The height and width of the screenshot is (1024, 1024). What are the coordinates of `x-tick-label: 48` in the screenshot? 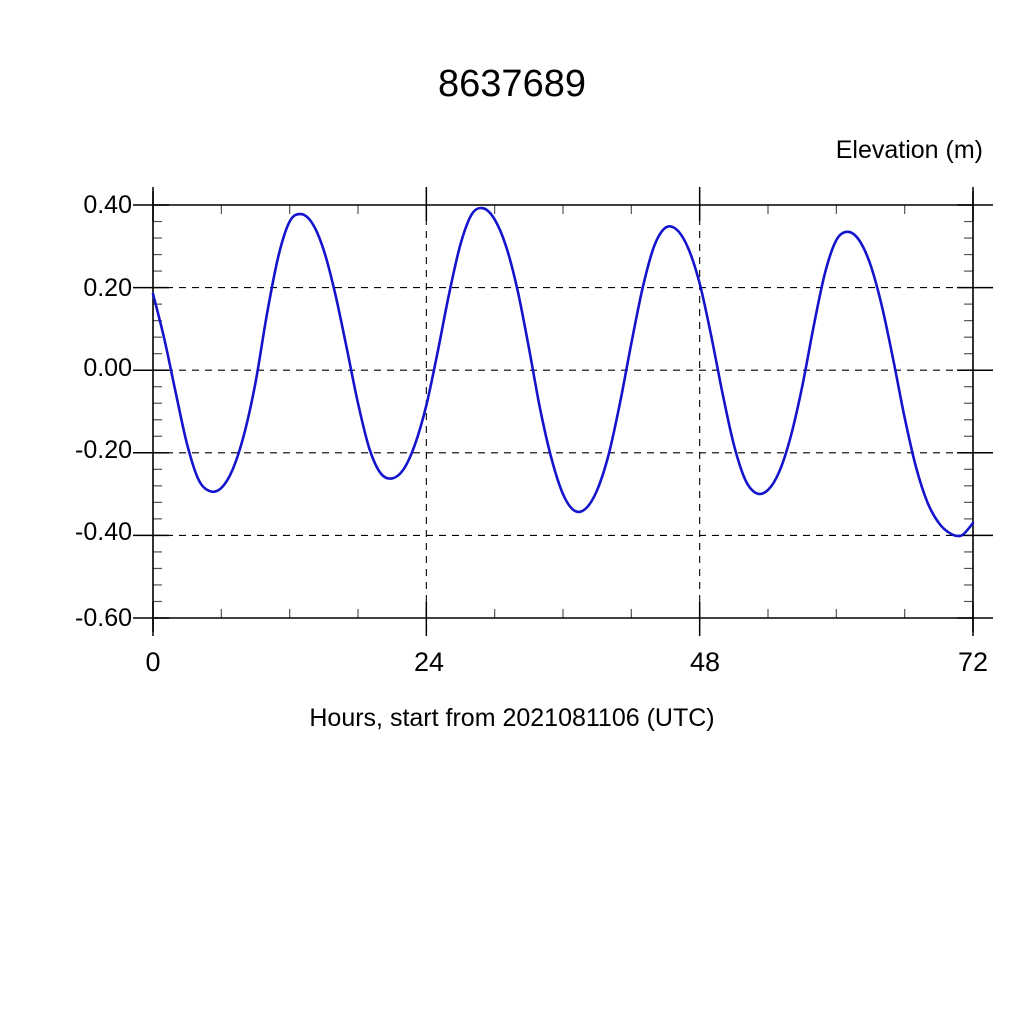 It's located at (705, 662).